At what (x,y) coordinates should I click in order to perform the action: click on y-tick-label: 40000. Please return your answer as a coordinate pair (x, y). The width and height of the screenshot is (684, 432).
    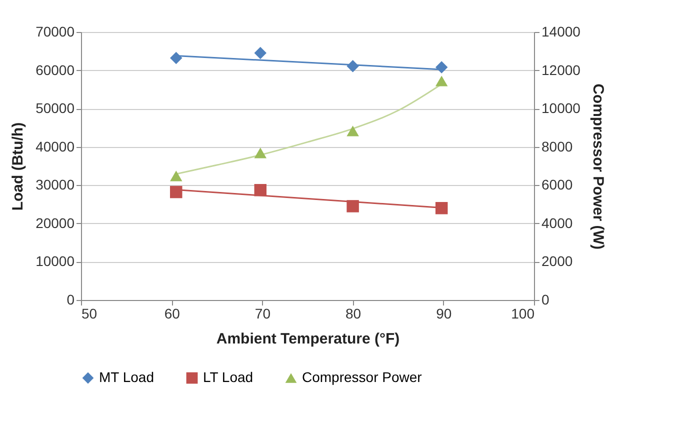
    Looking at the image, I should click on (55, 146).